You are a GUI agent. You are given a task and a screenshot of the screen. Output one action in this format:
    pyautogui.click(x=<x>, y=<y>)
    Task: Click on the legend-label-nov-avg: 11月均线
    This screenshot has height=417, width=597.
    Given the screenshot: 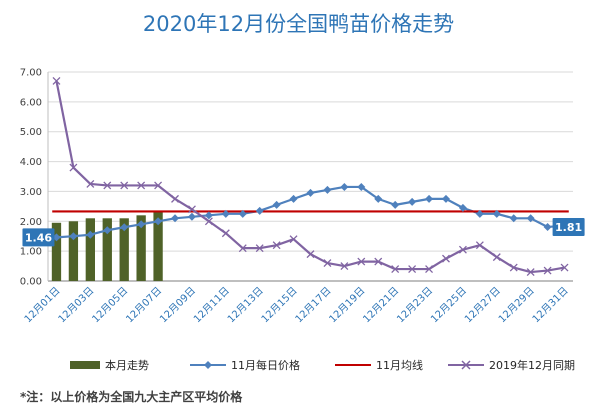 What is the action you would take?
    pyautogui.click(x=399, y=365)
    